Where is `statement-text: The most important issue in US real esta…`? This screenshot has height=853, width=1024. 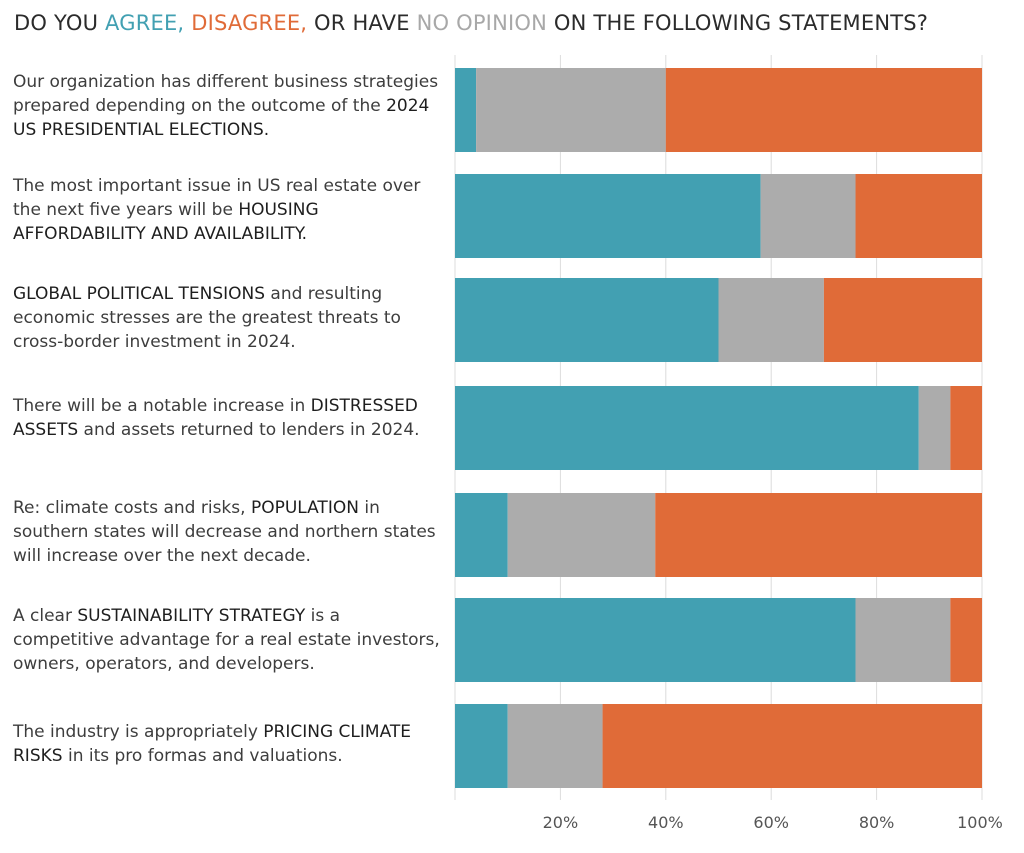
statement-text: The most important issue in US real esta… is located at coordinates (217, 198).